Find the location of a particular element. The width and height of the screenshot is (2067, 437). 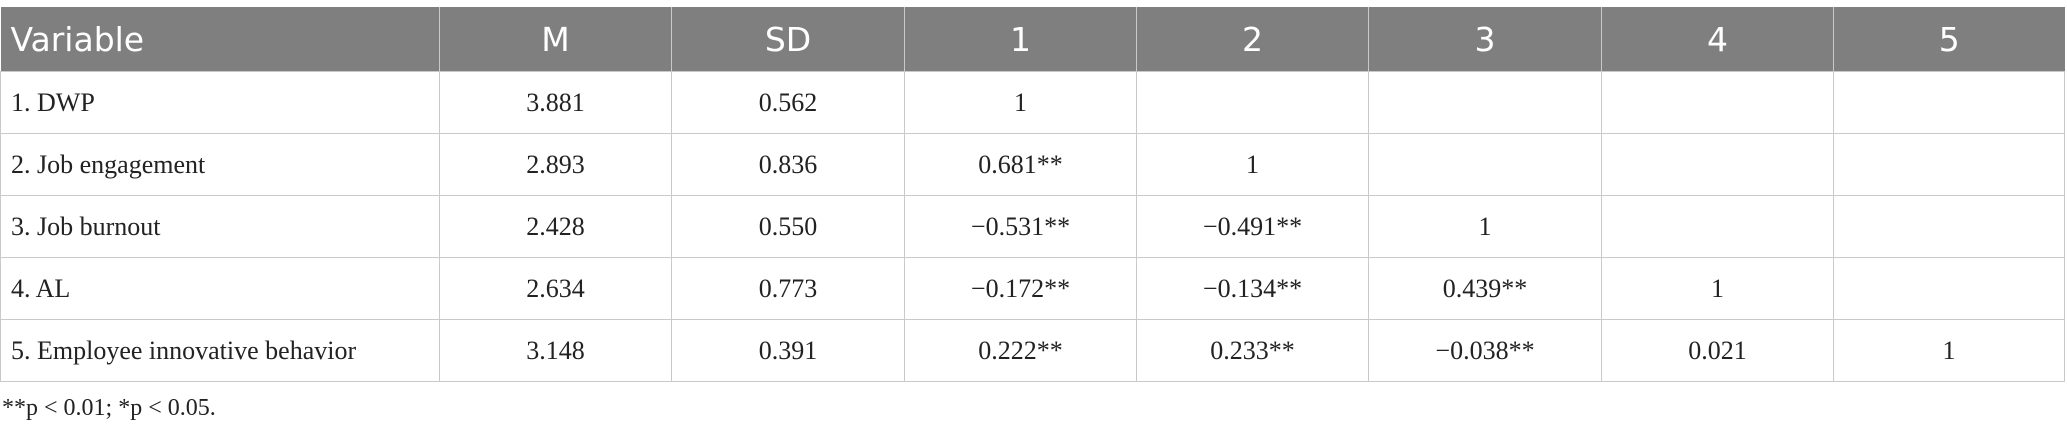

table-row: 2. Job engagement 2.893 0.836 0.681** 1 is located at coordinates (1032, 164).